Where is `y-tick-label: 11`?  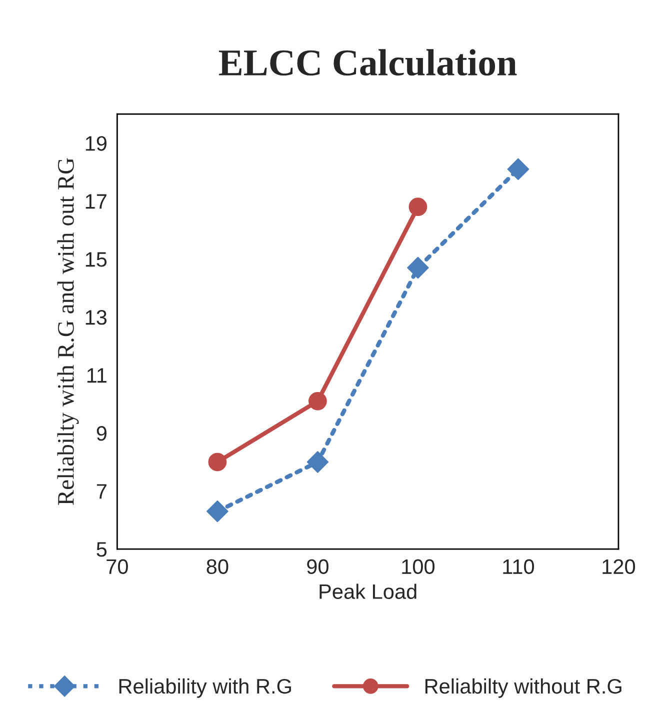 y-tick-label: 11 is located at coordinates (96, 375).